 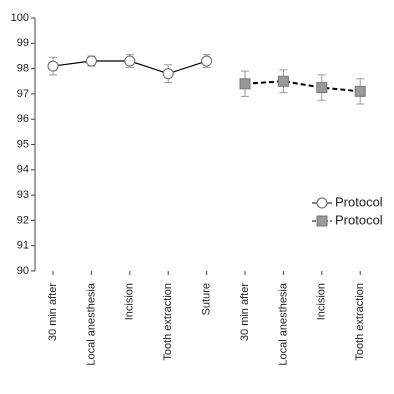 What do you see at coordinates (23, 170) in the screenshot?
I see `y-tick-label: 94` at bounding box center [23, 170].